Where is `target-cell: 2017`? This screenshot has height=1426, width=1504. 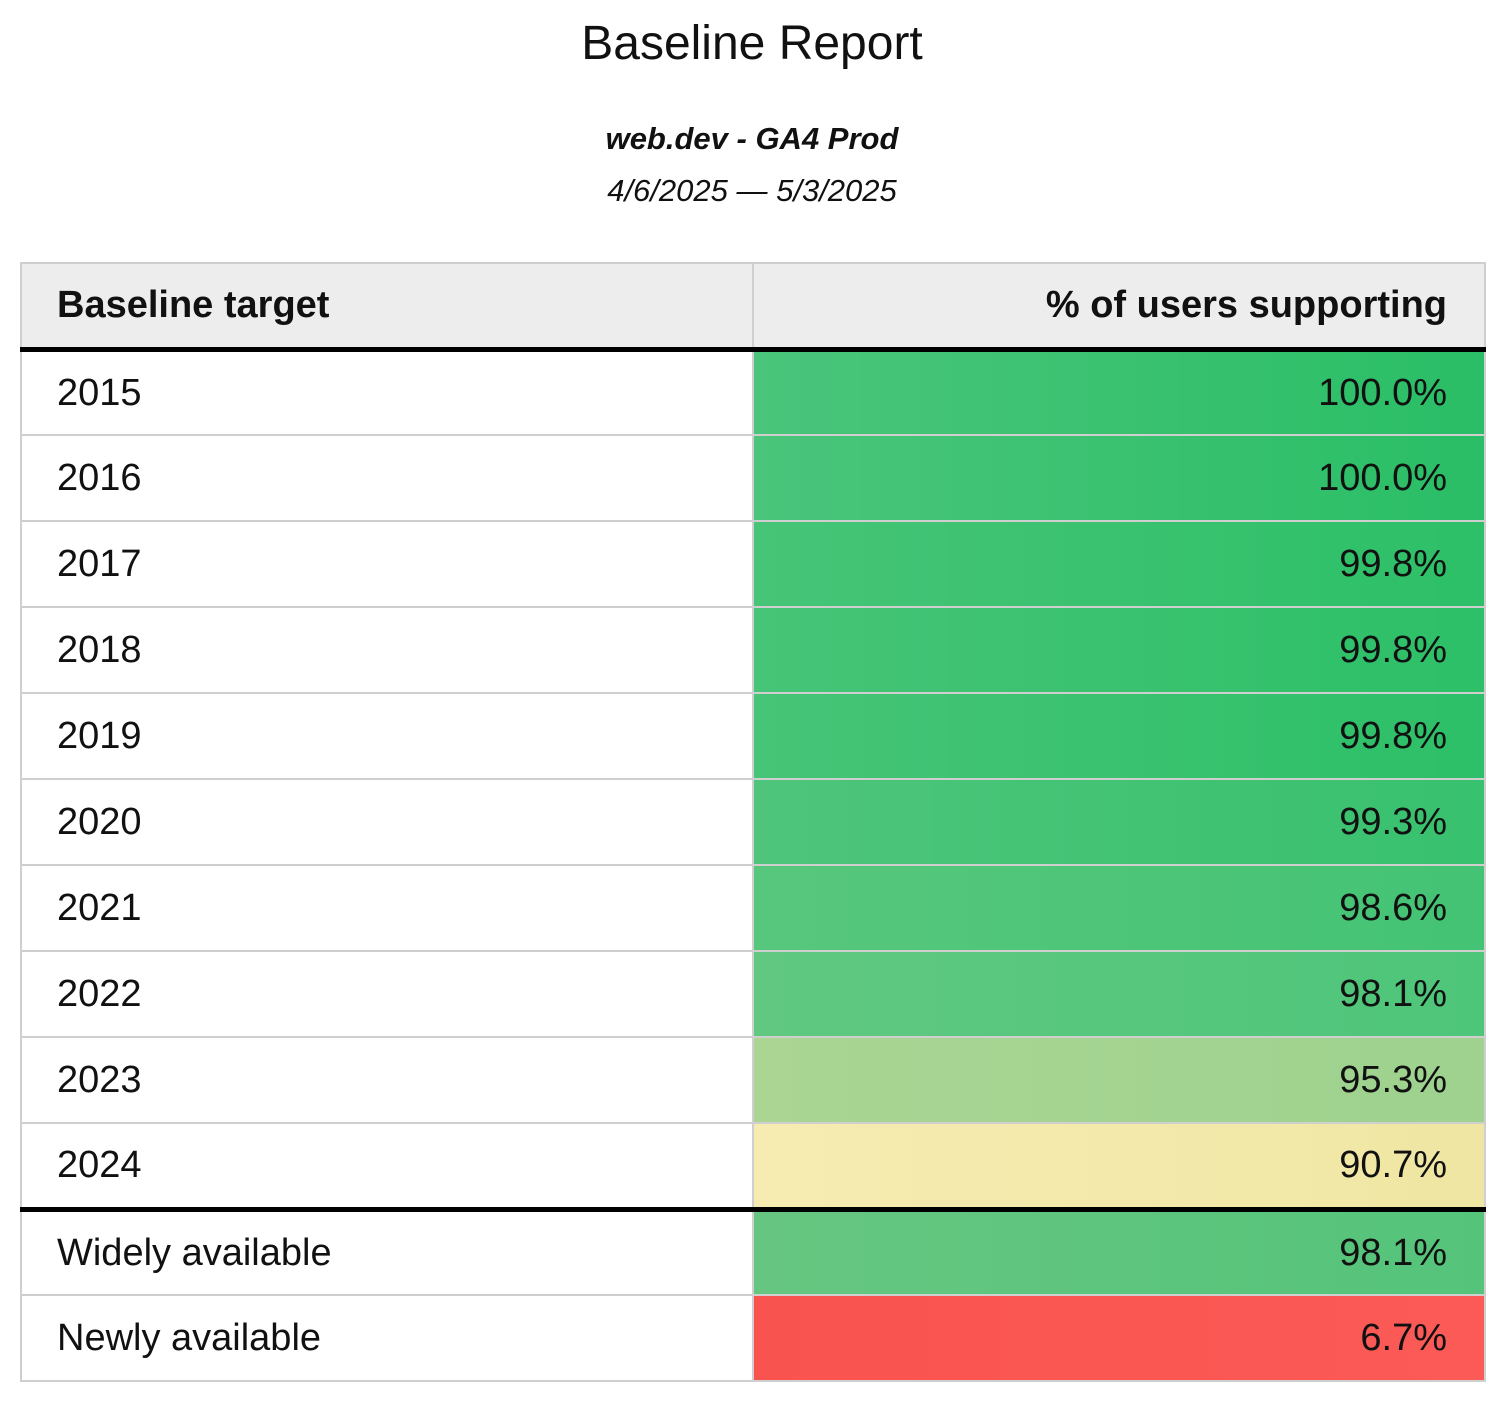 target-cell: 2017 is located at coordinates (387, 564).